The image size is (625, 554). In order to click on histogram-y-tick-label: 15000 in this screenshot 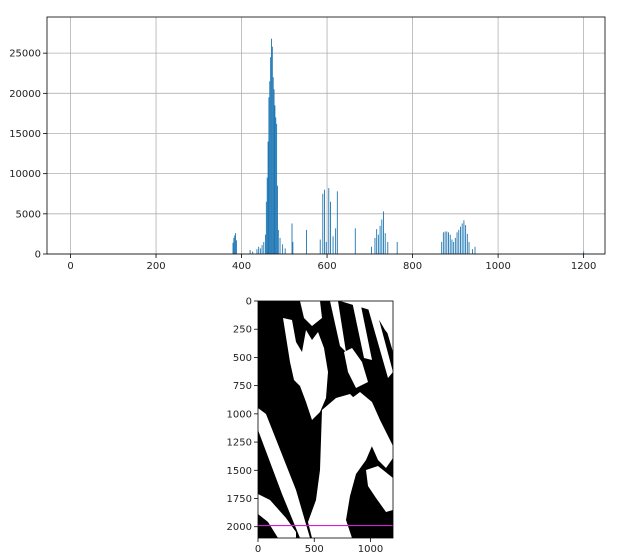, I will do `click(25, 134)`.